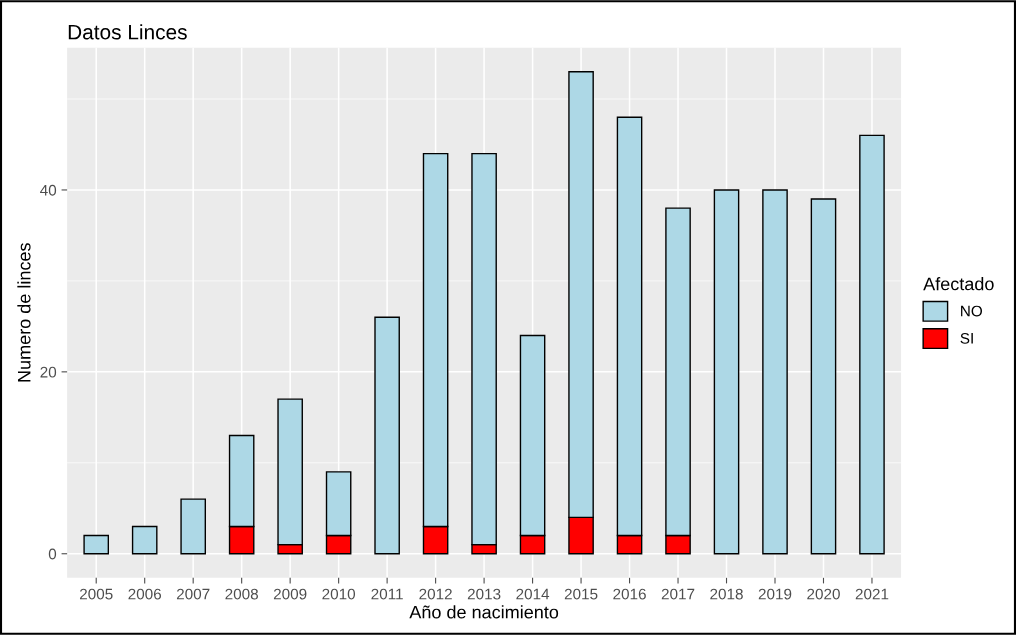  I want to click on y-tick-label: 40, so click(48, 190).